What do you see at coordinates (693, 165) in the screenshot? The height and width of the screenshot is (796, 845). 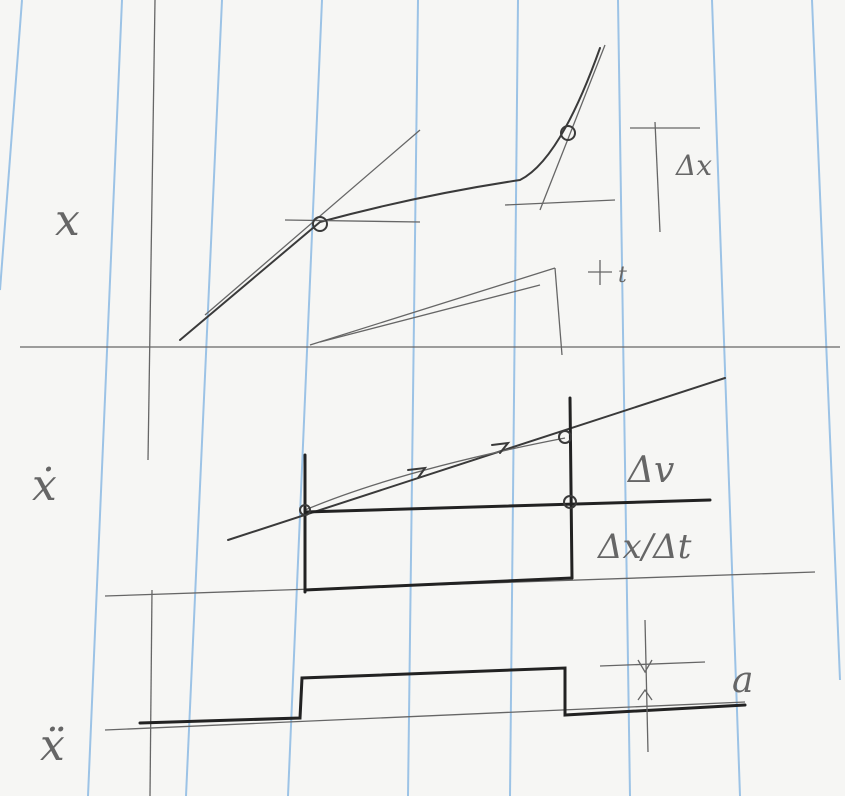 I see `delta-x-label: Δx` at bounding box center [693, 165].